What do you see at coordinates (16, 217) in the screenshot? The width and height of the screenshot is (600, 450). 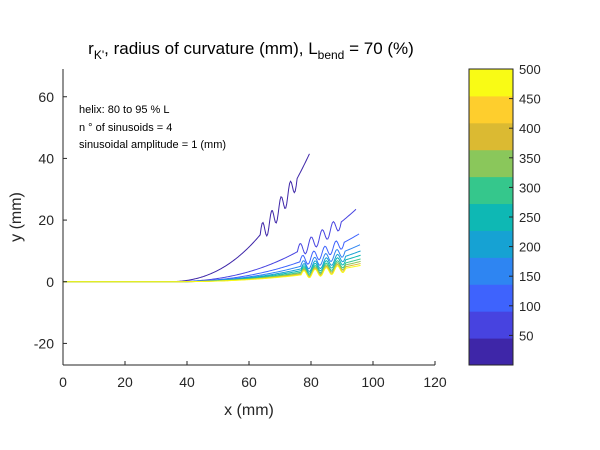 I see `y-axis-label: y (mm)` at bounding box center [16, 217].